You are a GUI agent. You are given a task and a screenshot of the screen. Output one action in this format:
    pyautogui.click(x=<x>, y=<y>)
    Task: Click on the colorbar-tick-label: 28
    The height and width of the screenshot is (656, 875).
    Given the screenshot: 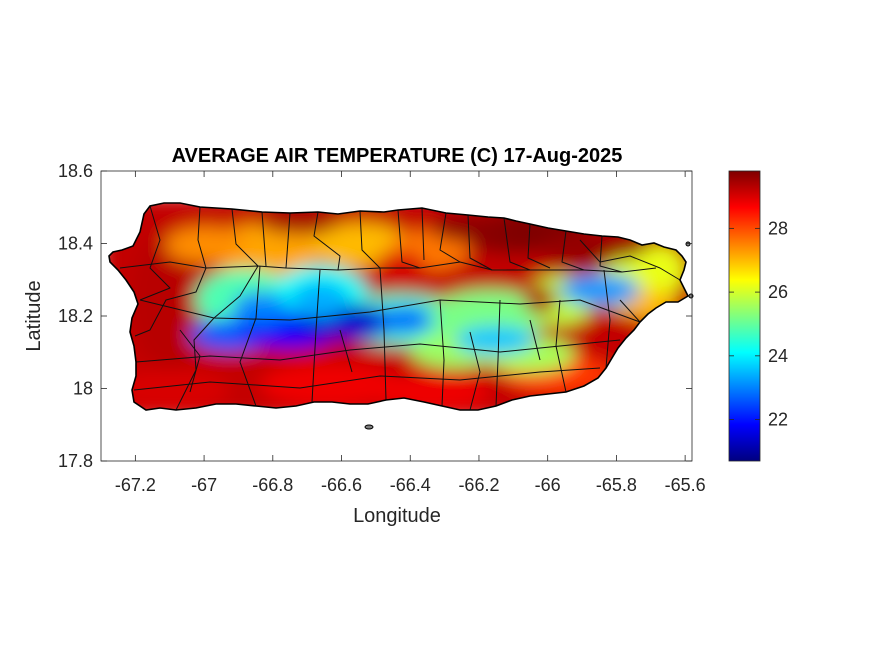 What is the action you would take?
    pyautogui.click(x=778, y=228)
    